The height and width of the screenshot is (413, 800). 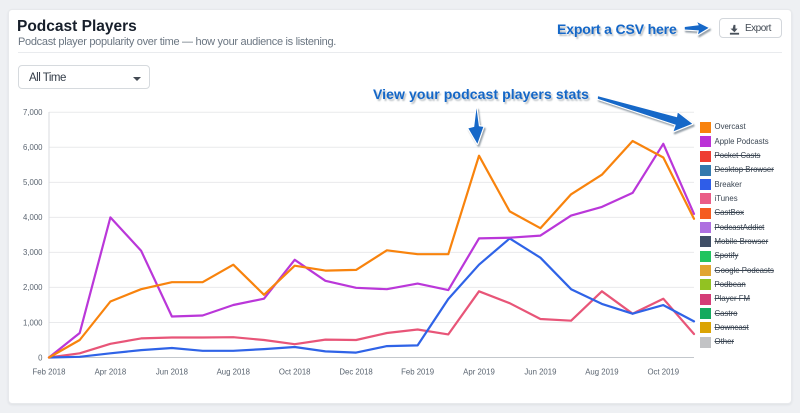 I want to click on svg-text: 4,000, so click(x=33, y=217).